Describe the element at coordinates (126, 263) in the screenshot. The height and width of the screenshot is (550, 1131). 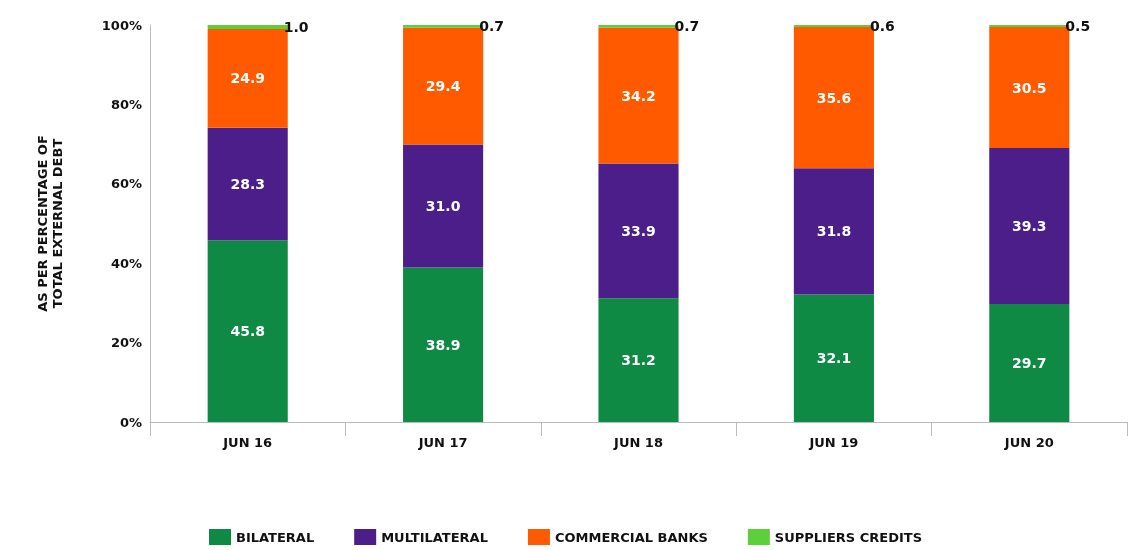
I see `y-tick-label: 40%` at that location.